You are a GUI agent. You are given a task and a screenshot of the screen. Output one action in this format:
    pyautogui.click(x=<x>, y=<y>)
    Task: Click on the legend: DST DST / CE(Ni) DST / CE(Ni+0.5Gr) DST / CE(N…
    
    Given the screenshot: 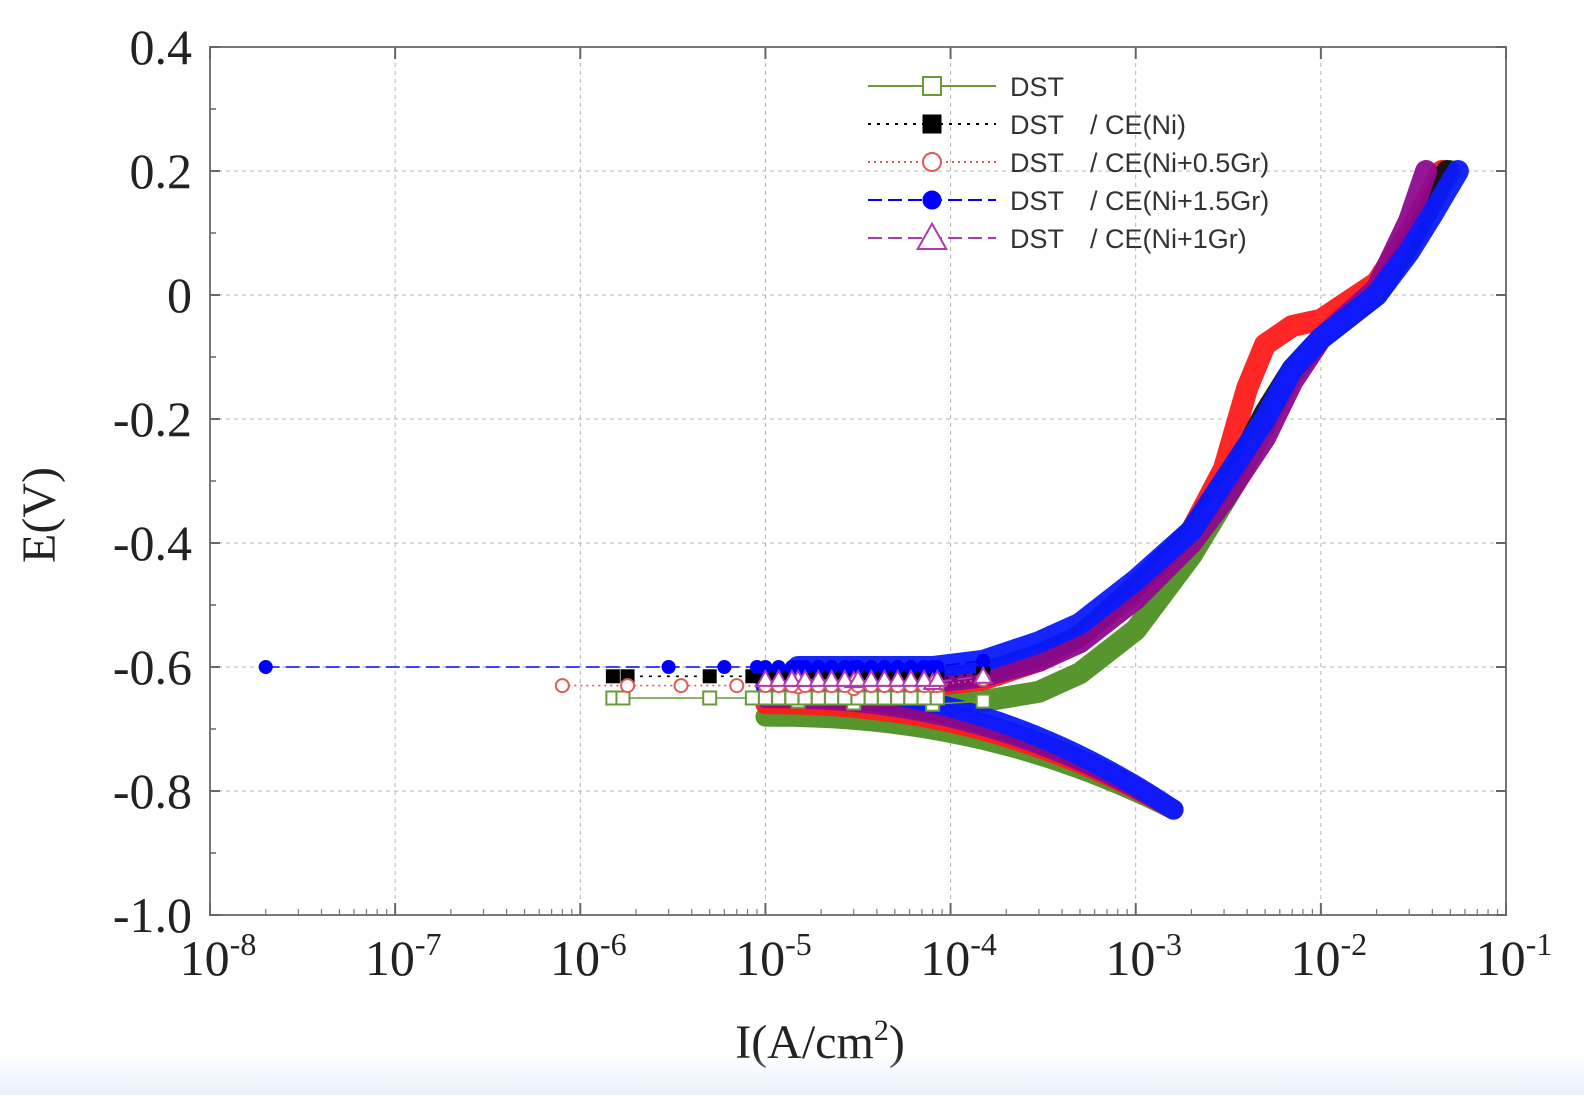 What is the action you would take?
    pyautogui.click(x=1068, y=163)
    